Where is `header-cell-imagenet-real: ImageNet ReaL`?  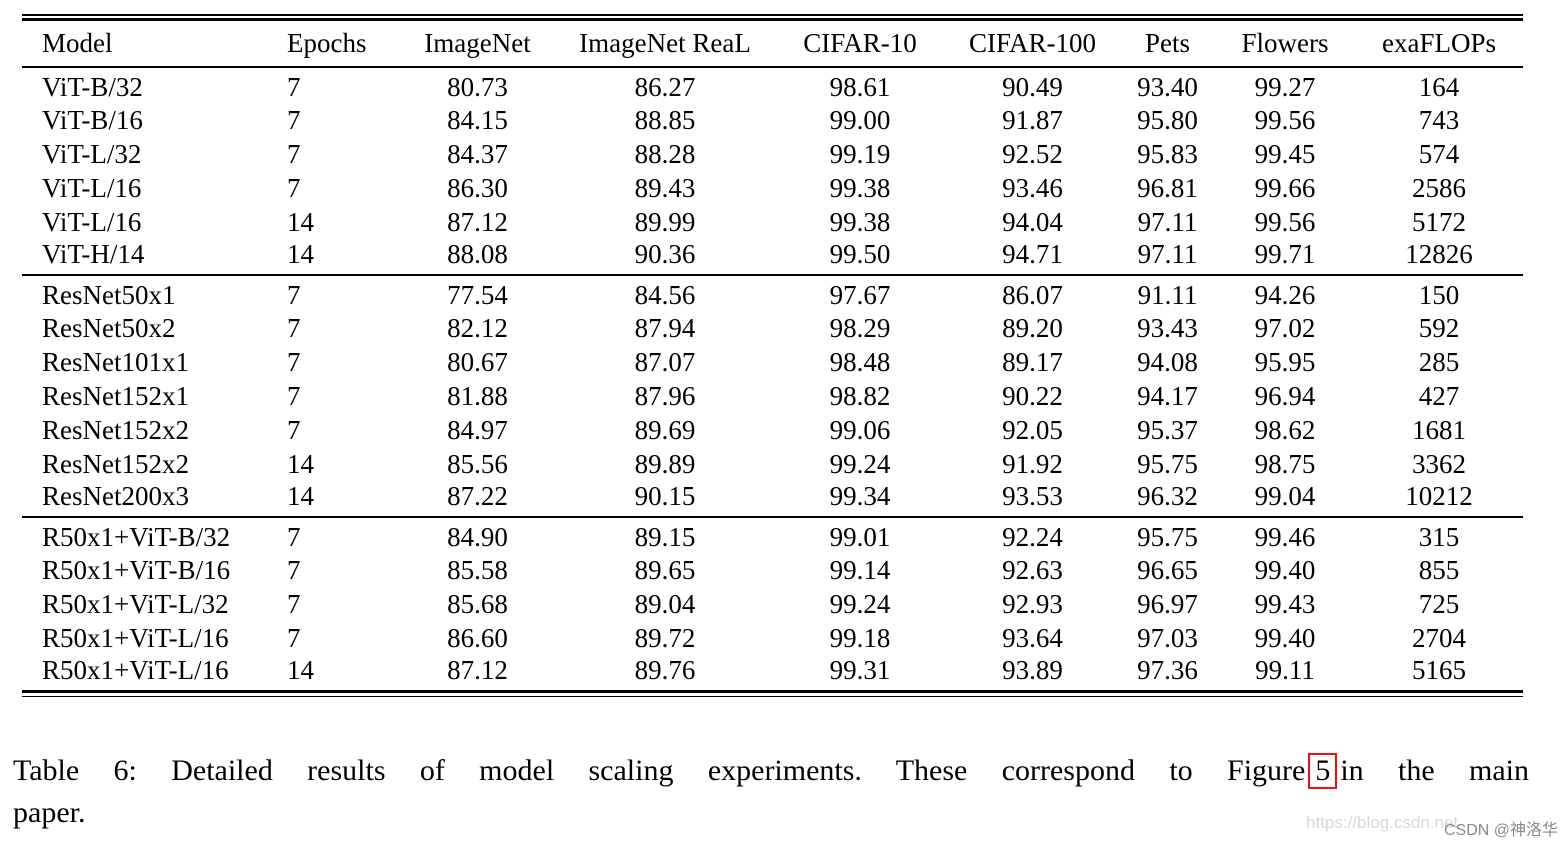 header-cell-imagenet-real: ImageNet ReaL is located at coordinates (665, 44).